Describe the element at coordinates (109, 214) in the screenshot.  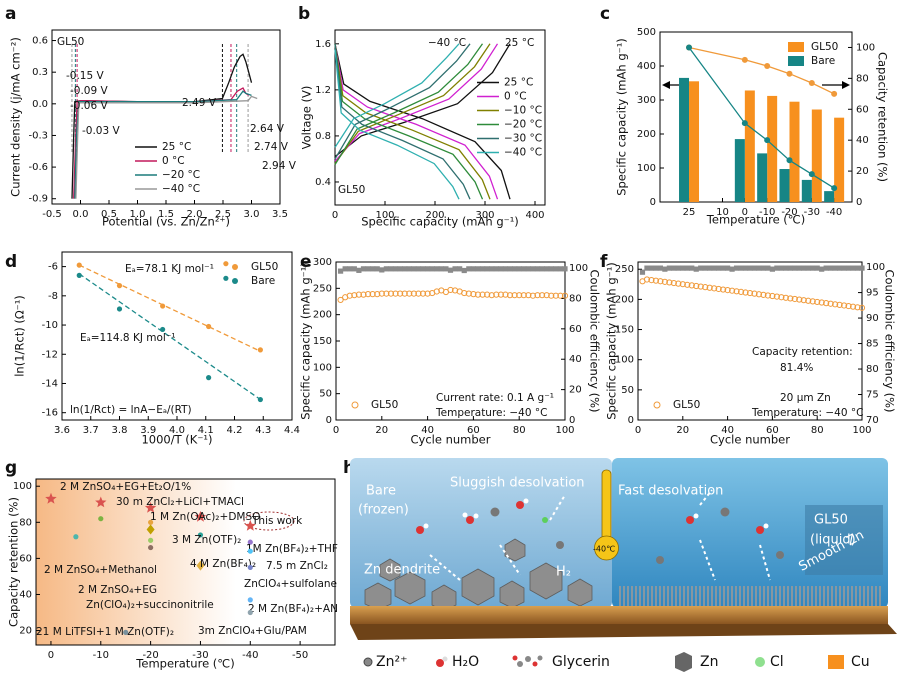
I see `x-tick-label: 0.5` at that location.